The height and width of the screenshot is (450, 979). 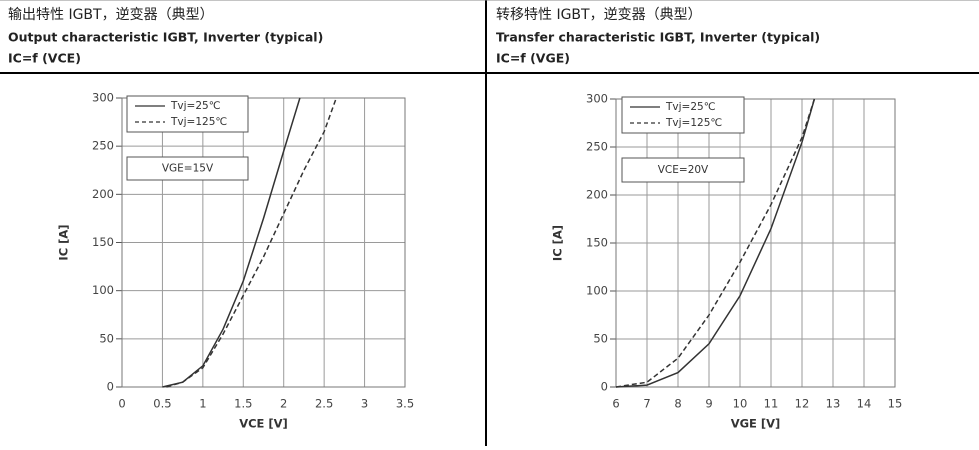 I want to click on x-tick-label: 1.5, so click(x=243, y=404).